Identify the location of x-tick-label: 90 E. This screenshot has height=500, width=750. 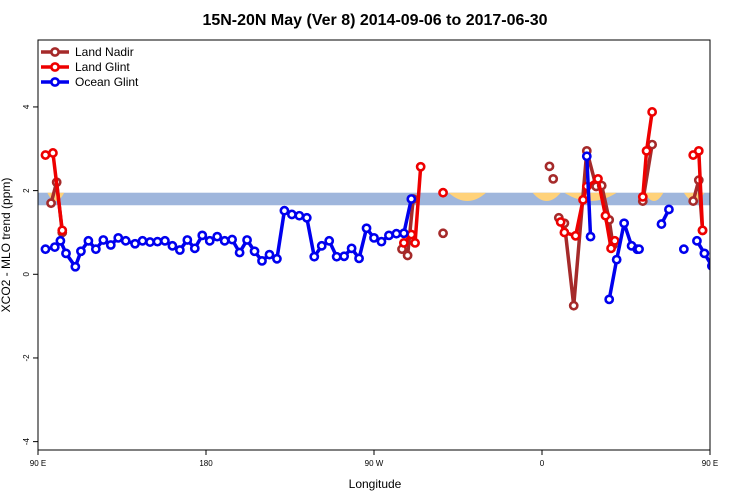
(710, 463).